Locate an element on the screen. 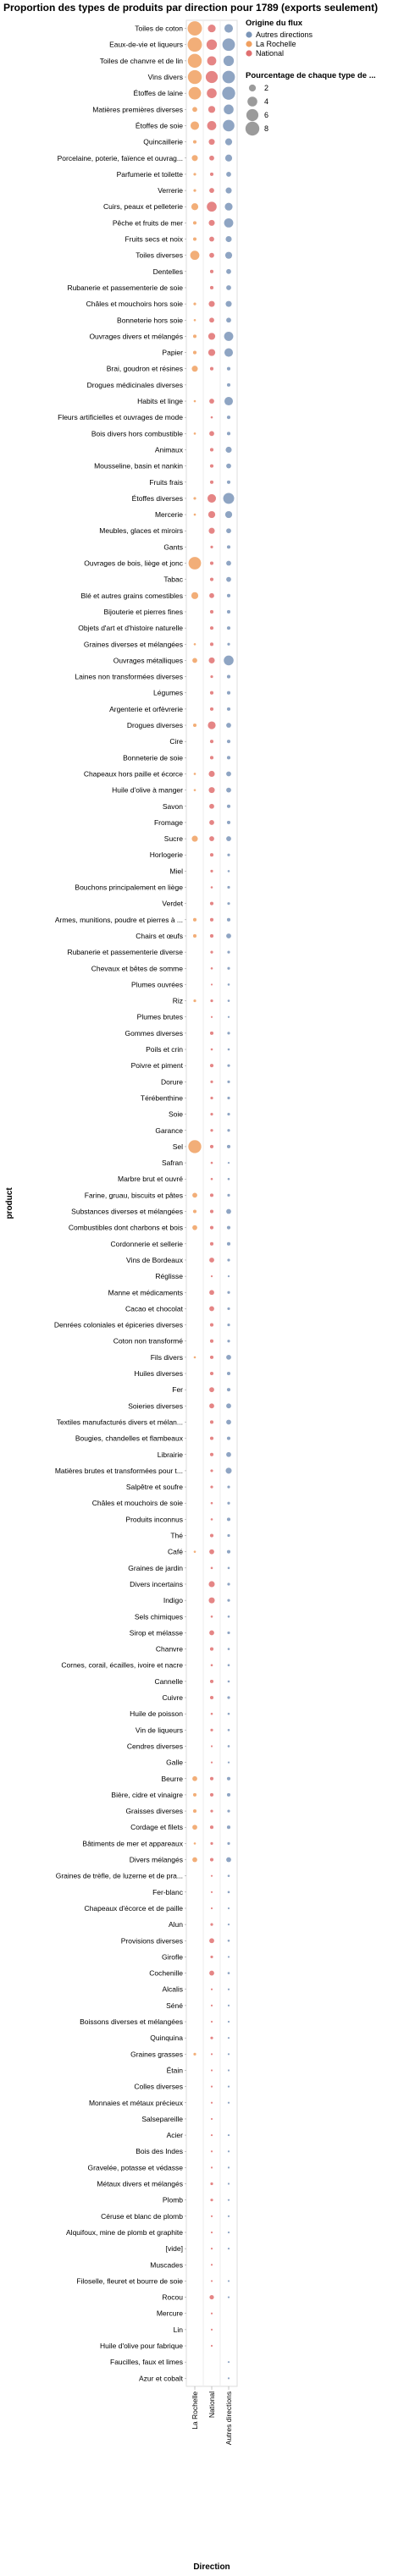 The height and width of the screenshot is (2576, 415). y-tick-label: Gravelée, potasse et védasse is located at coordinates (136, 2167).